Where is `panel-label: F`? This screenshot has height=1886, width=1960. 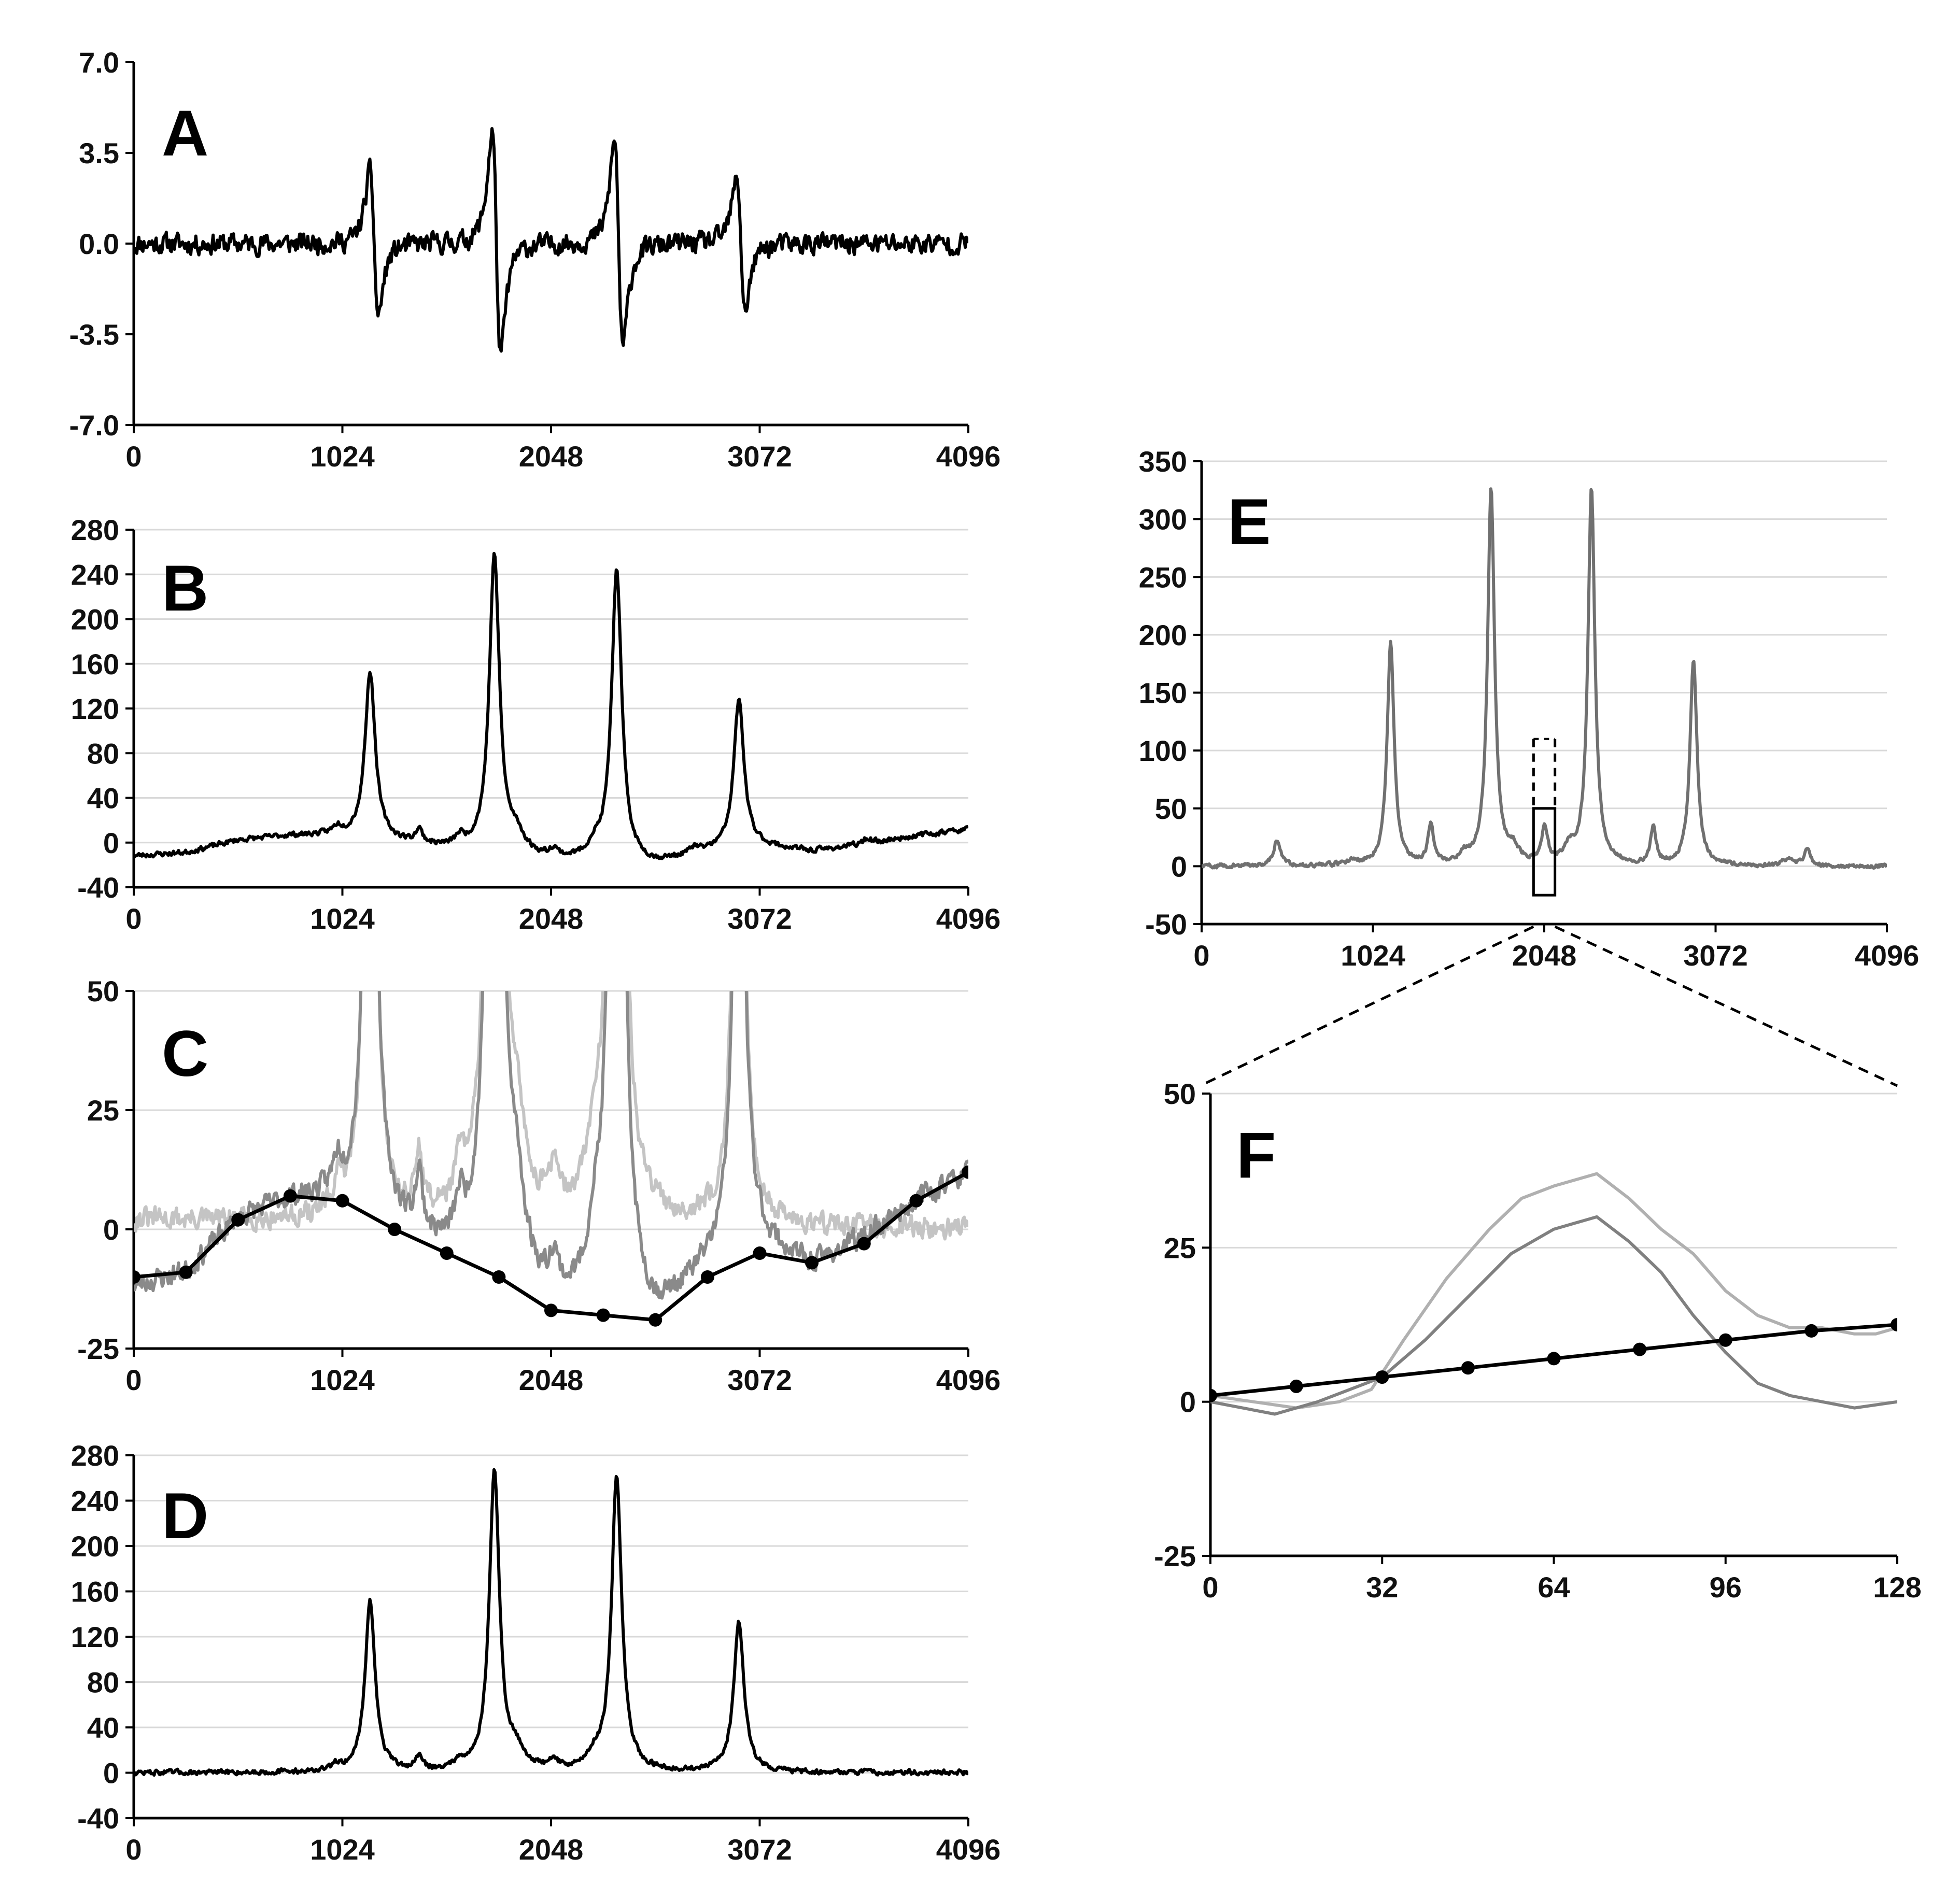
panel-label: F is located at coordinates (1256, 1155).